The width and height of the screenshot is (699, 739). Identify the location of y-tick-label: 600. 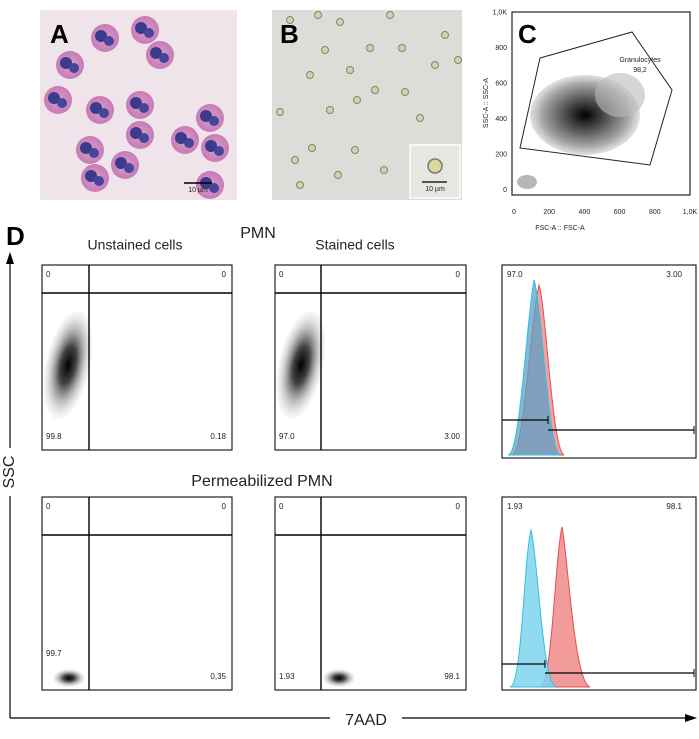
(501, 83).